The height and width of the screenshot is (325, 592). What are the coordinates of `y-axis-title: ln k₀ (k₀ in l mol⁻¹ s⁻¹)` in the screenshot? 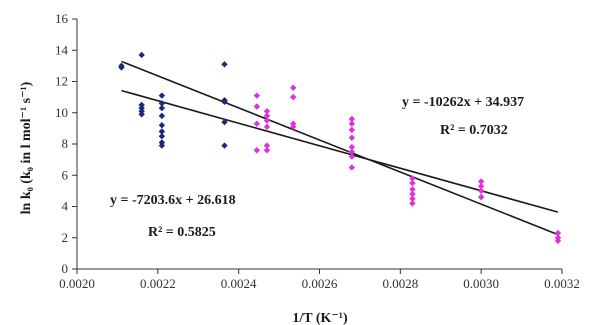 It's located at (26, 147).